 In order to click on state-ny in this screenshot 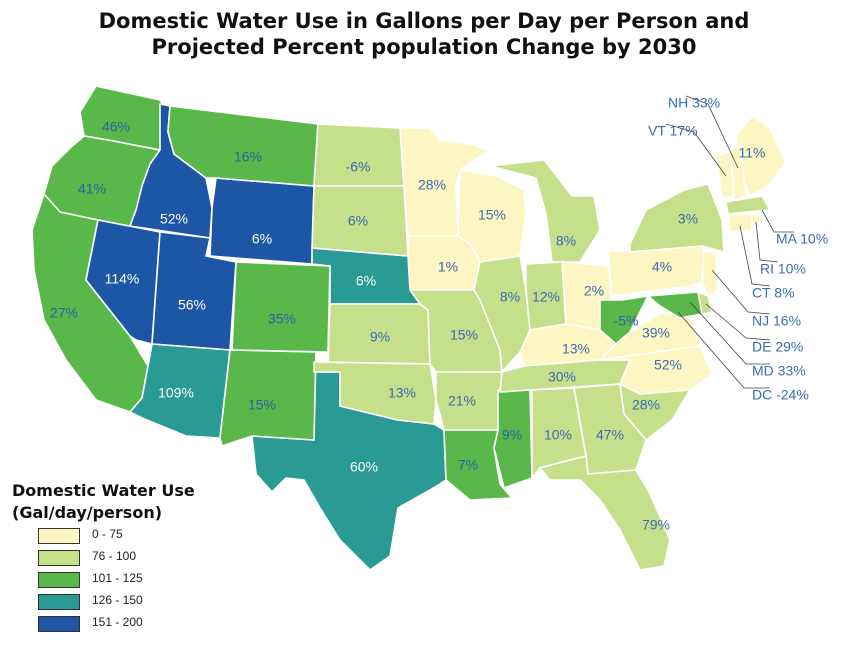, I will do `click(677, 218)`.